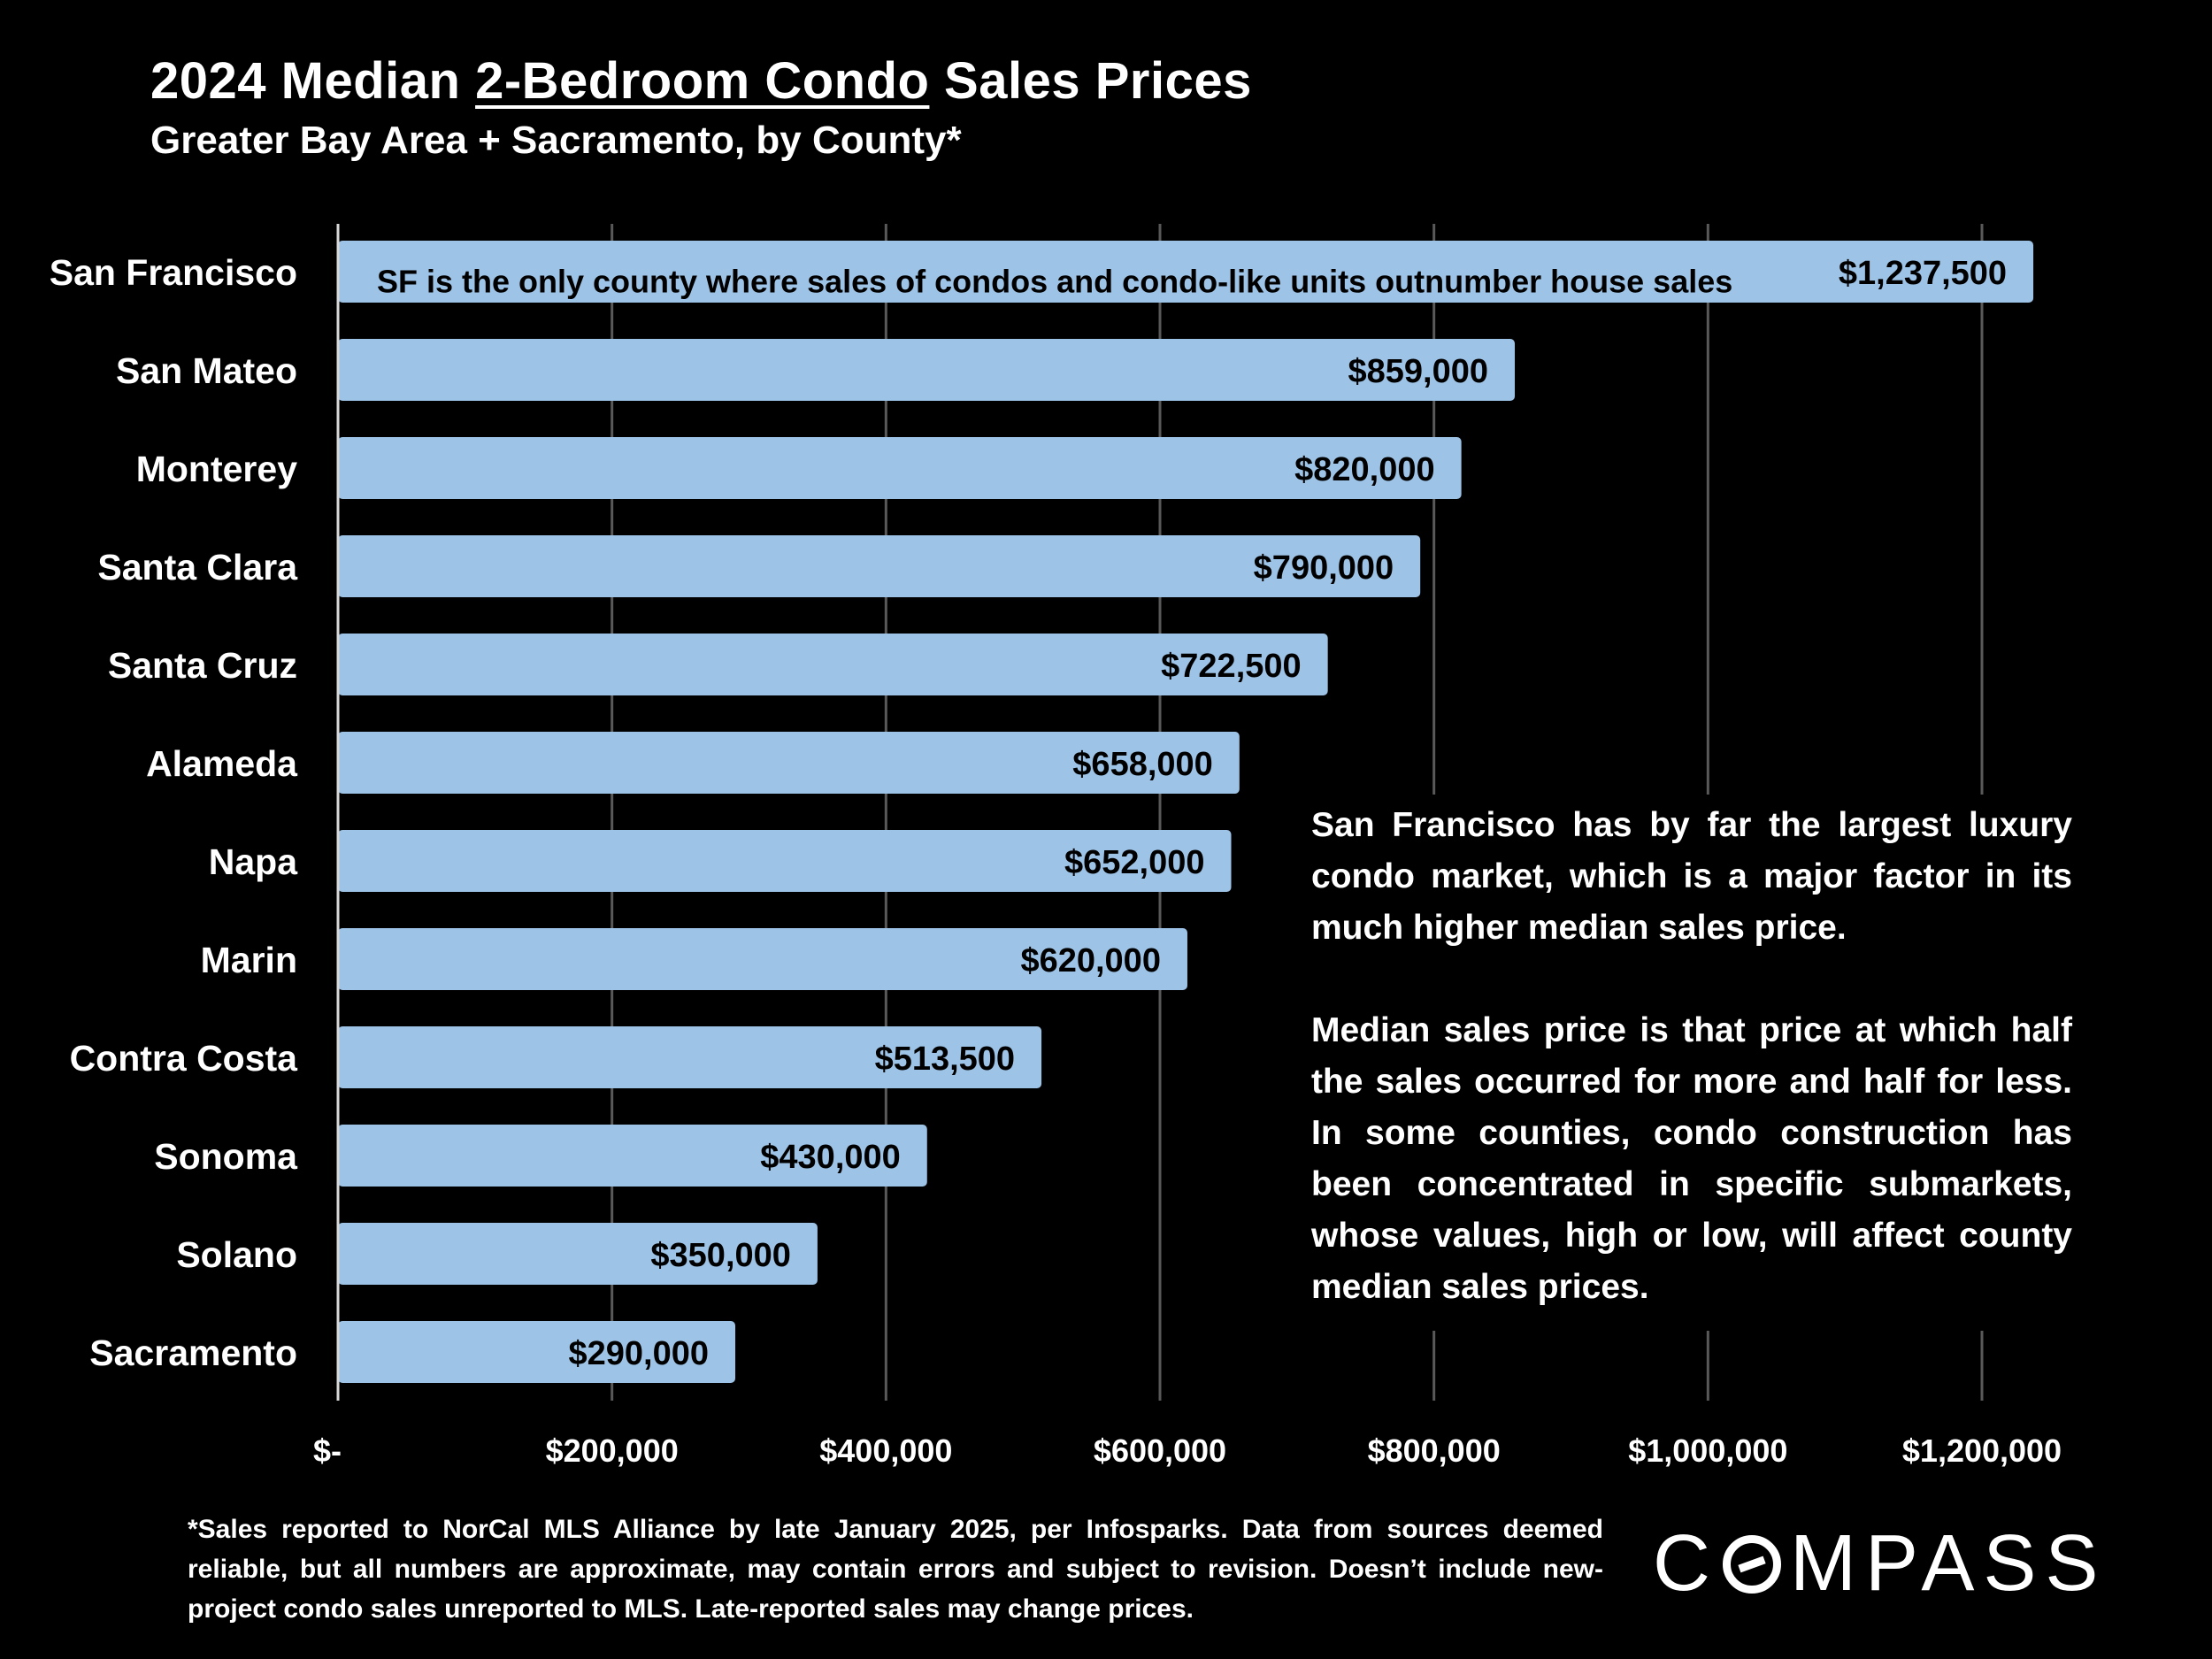 The height and width of the screenshot is (1659, 2212). I want to click on compass-logo: C MPASS, so click(1880, 1564).